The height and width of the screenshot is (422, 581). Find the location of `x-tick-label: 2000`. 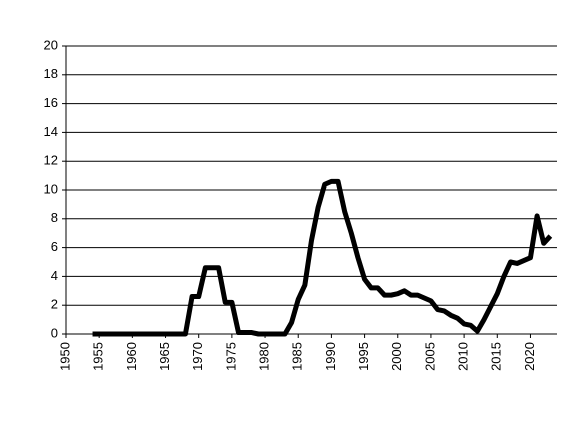

x-tick-label: 2000 is located at coordinates (396, 356).